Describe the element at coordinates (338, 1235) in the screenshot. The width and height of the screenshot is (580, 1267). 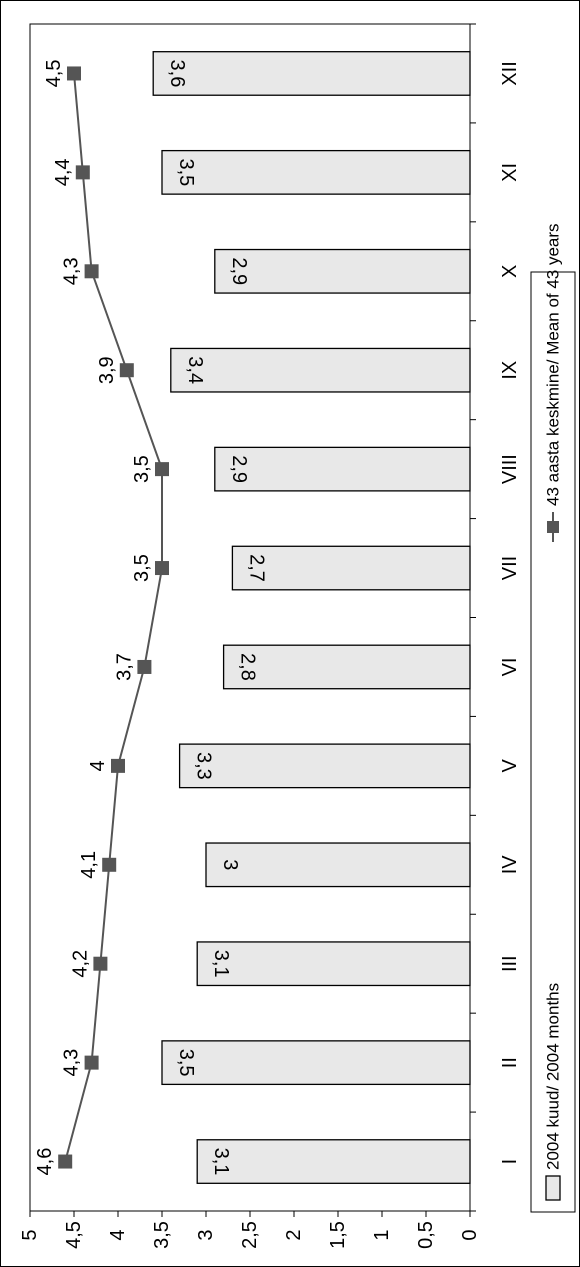
I see `value-tick-label: 1,5` at that location.